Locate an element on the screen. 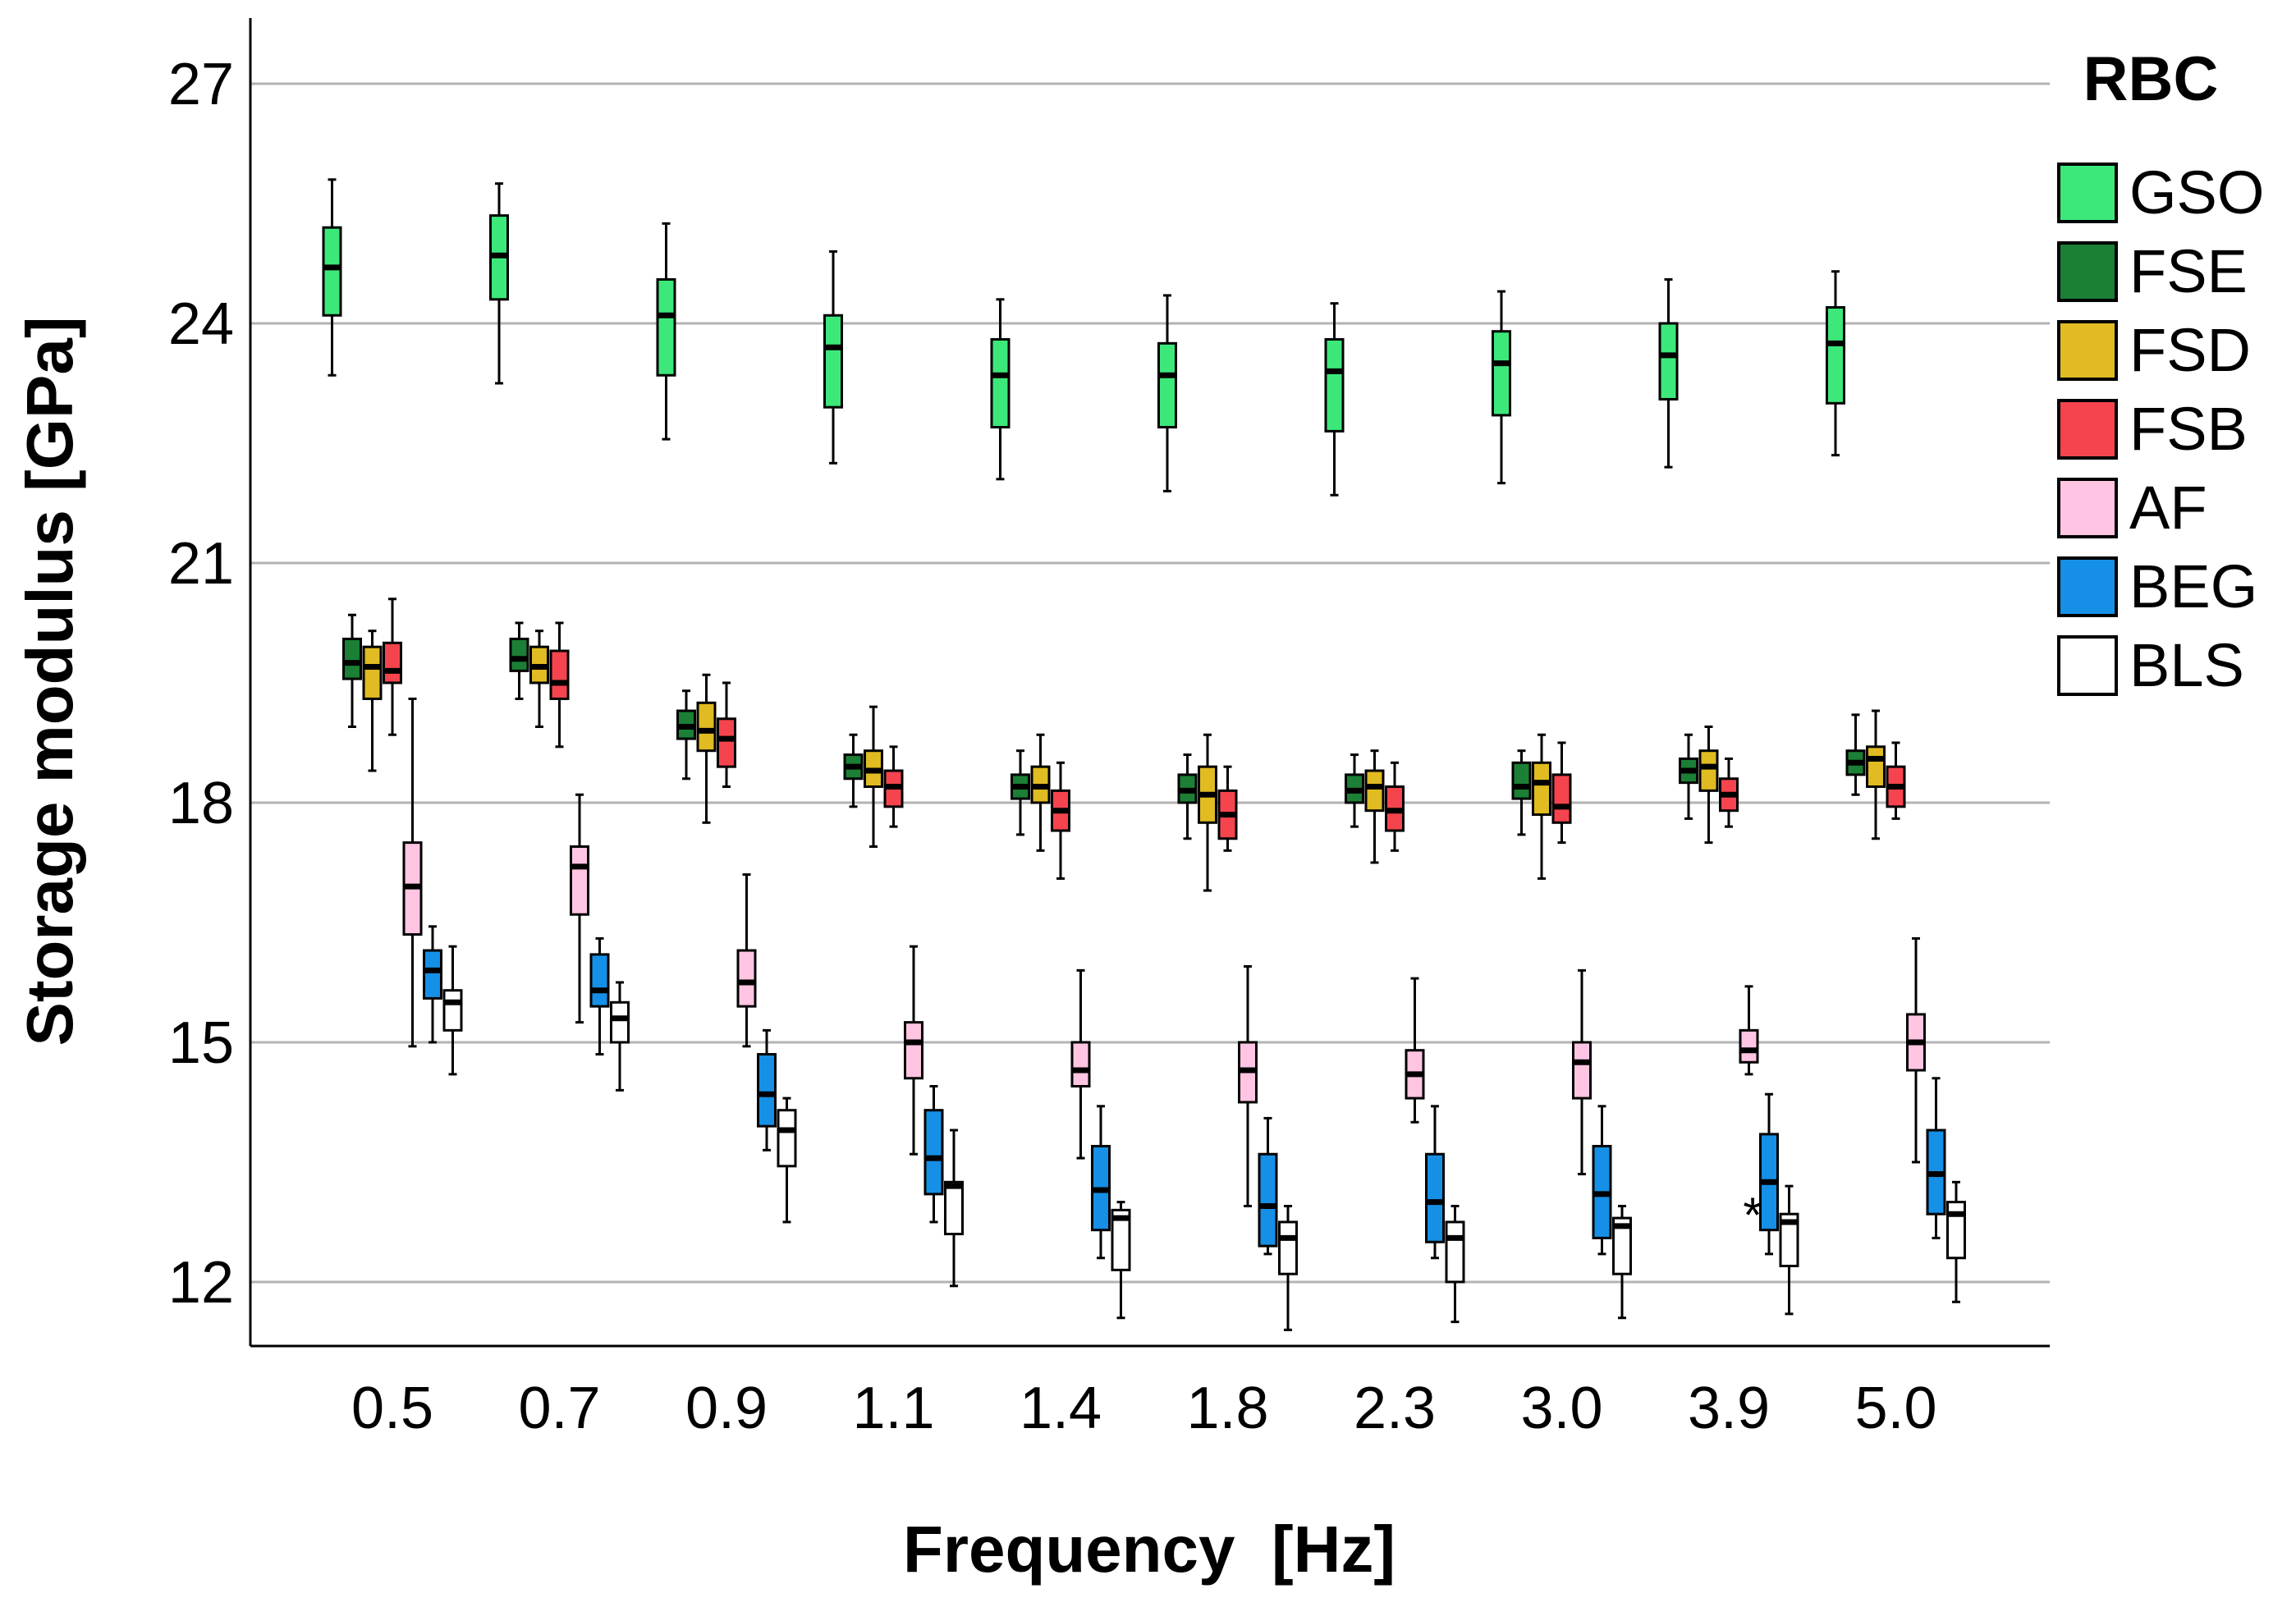 The height and width of the screenshot is (1607, 2296). box-BEG-5.0 is located at coordinates (1936, 1158).